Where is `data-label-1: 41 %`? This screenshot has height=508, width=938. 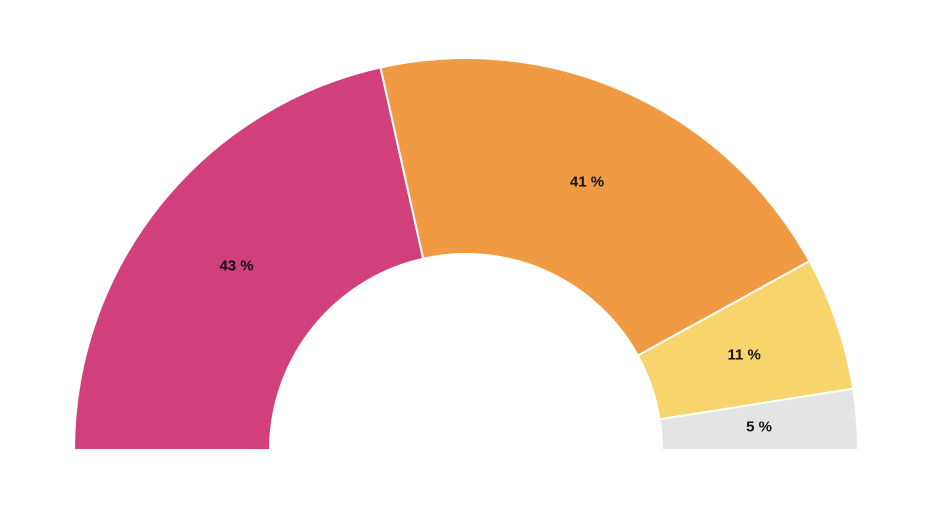 data-label-1: 41 % is located at coordinates (587, 182).